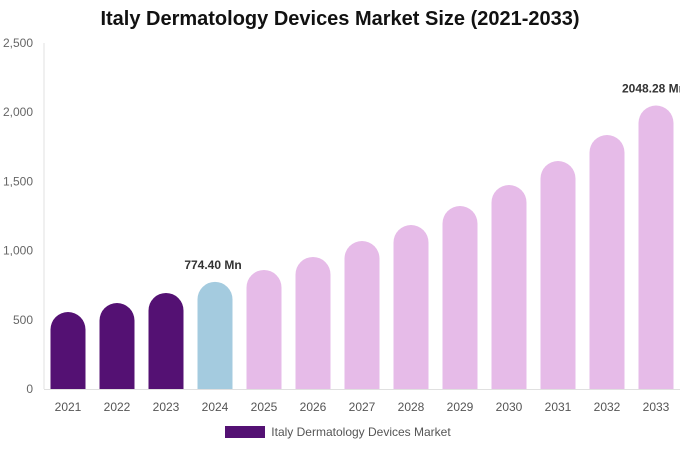 The width and height of the screenshot is (680, 450). Describe the element at coordinates (656, 247) in the screenshot. I see `bar-2033` at that location.